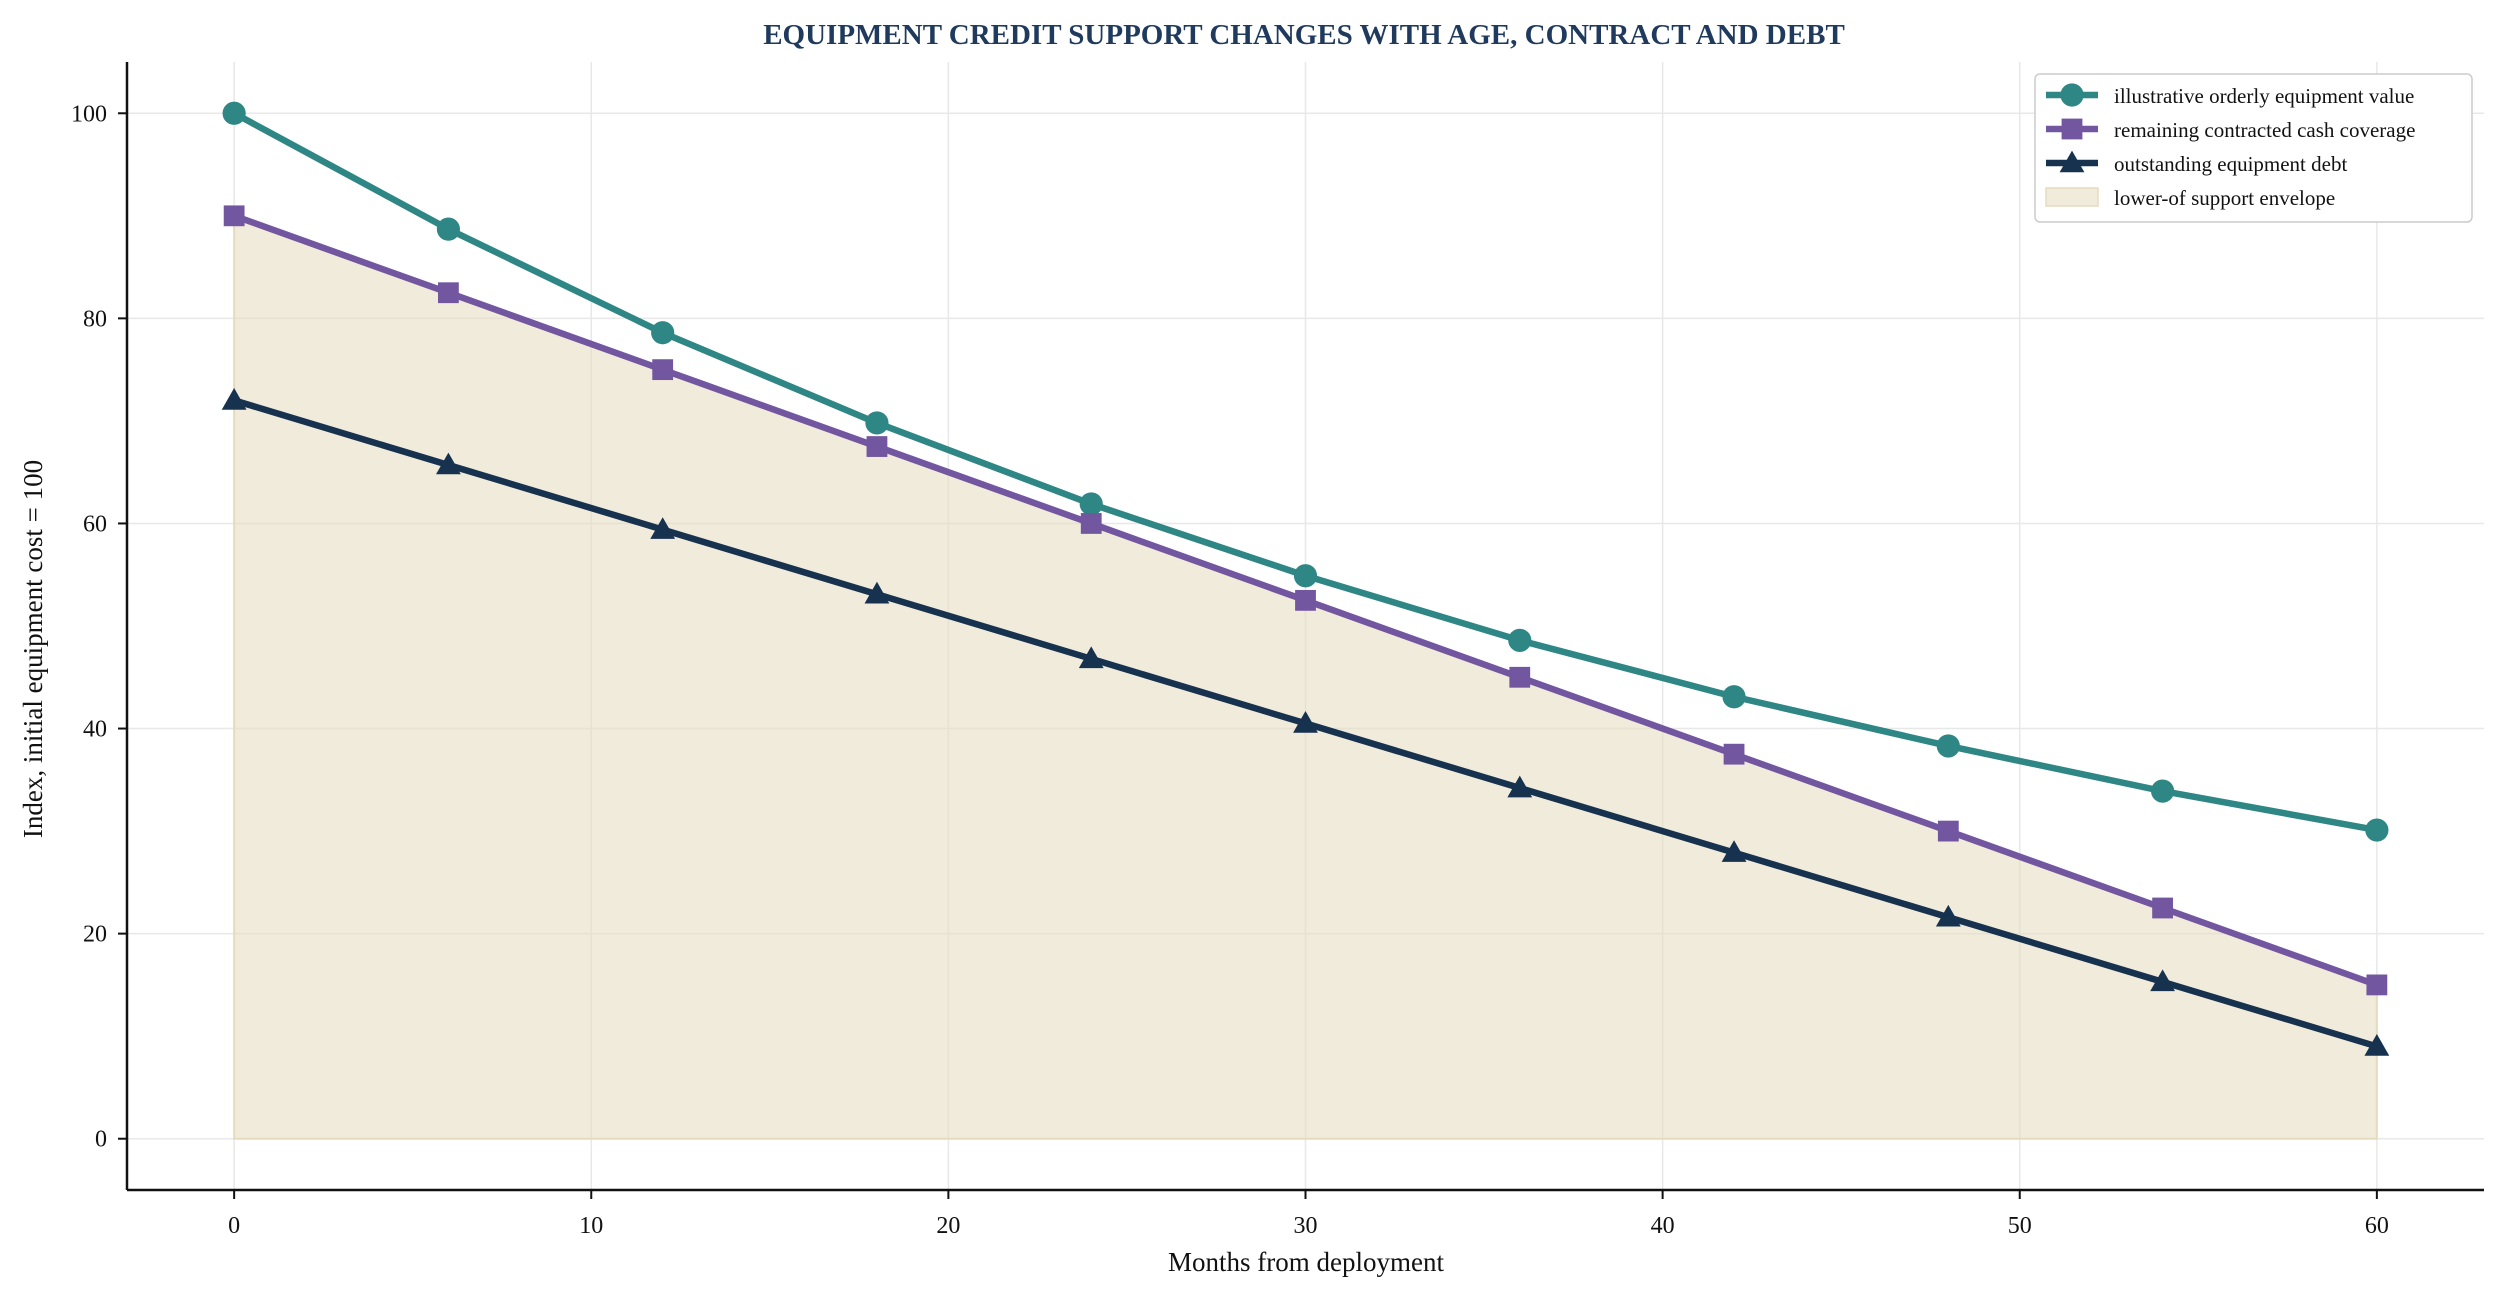  What do you see at coordinates (2230, 164) in the screenshot?
I see `legend-label-equipment-debt: outstanding equipment debt` at bounding box center [2230, 164].